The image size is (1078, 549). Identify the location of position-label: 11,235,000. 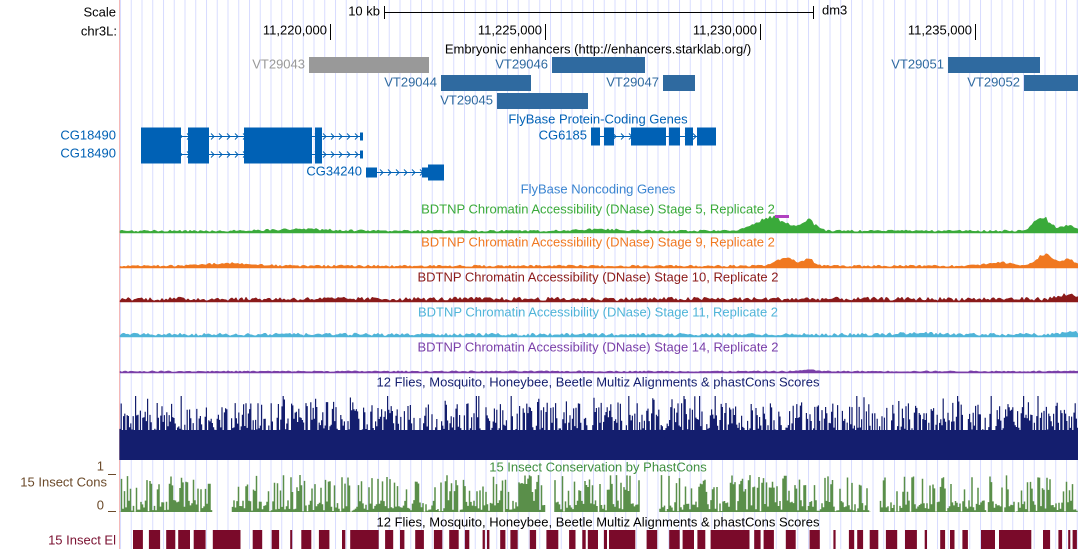
(940, 29).